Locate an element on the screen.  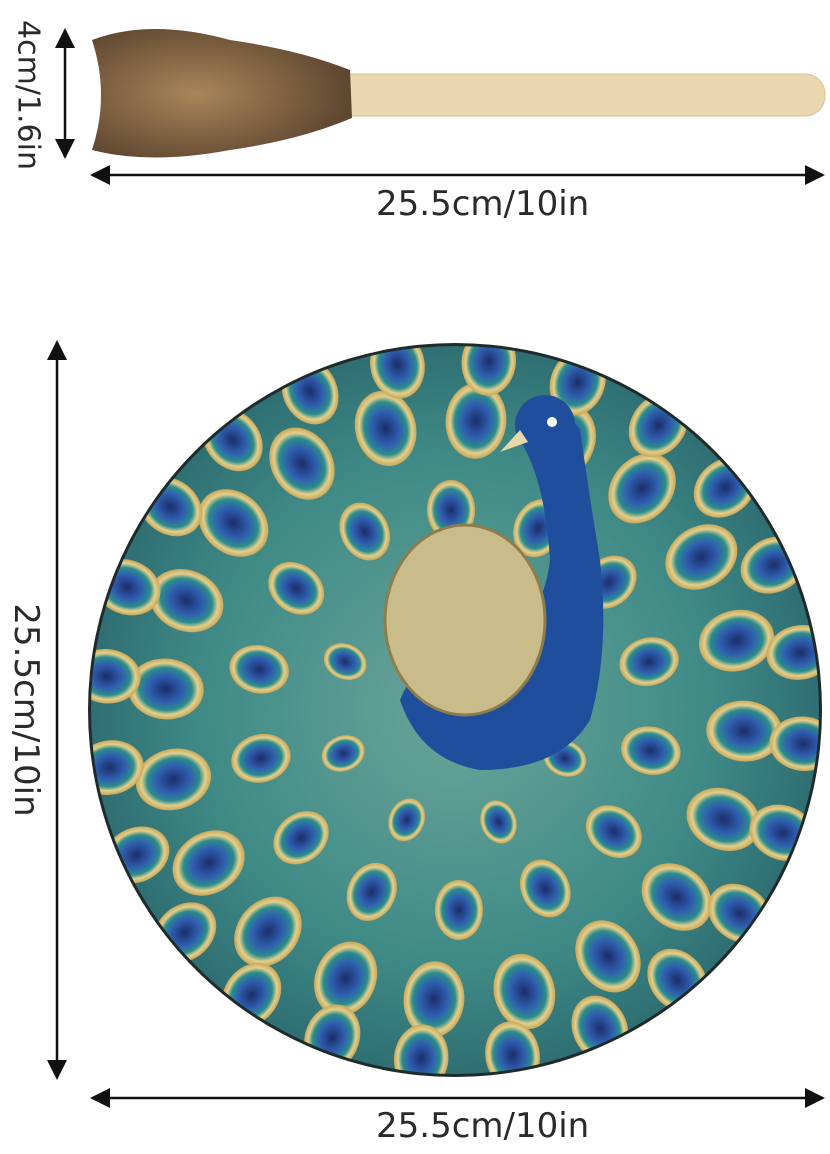
beater-fur is located at coordinates (222, 93).